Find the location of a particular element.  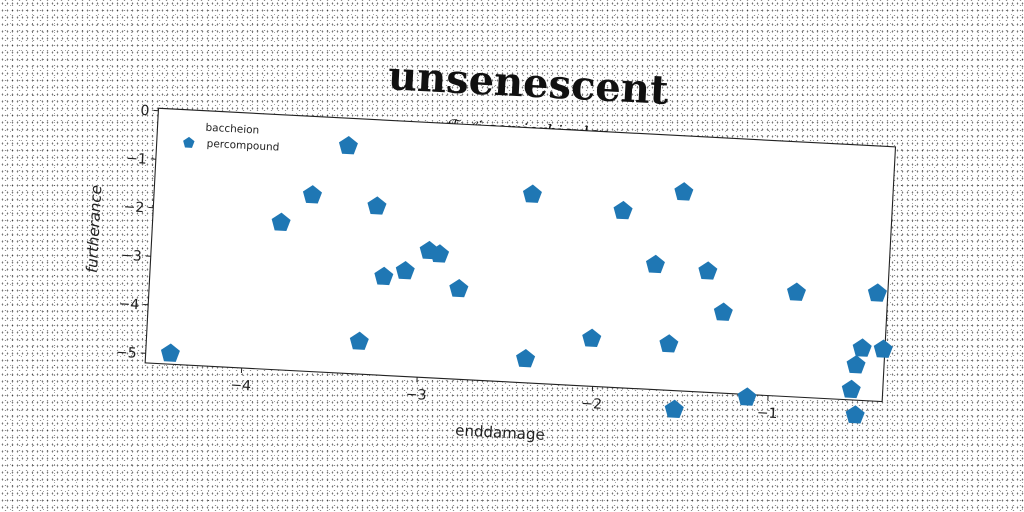

legend-marker-percompound is located at coordinates (189, 142).